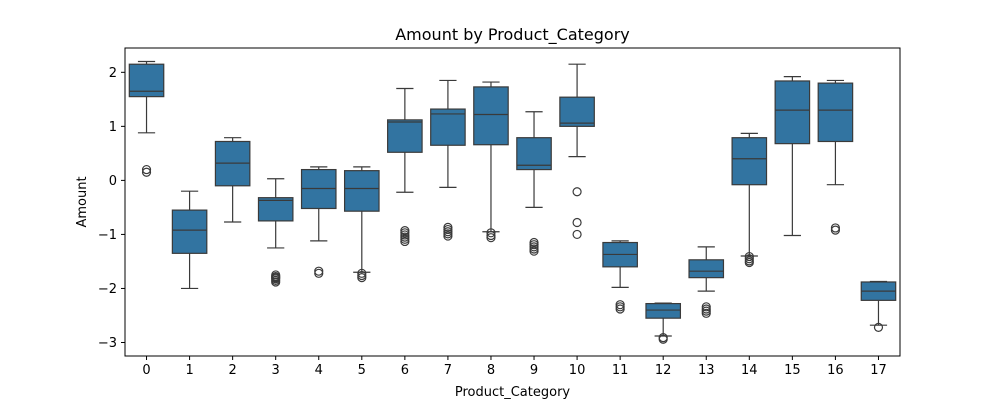 The image size is (1000, 400). I want to click on x-tick-label: 7, so click(448, 370).